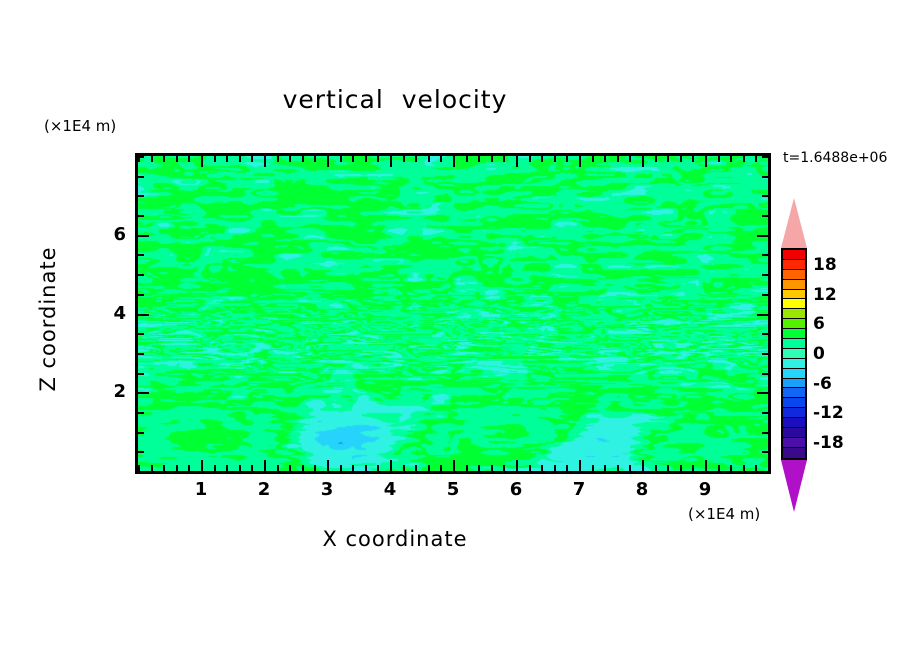 The width and height of the screenshot is (904, 654). Describe the element at coordinates (794, 354) in the screenshot. I see `colorbar` at that location.